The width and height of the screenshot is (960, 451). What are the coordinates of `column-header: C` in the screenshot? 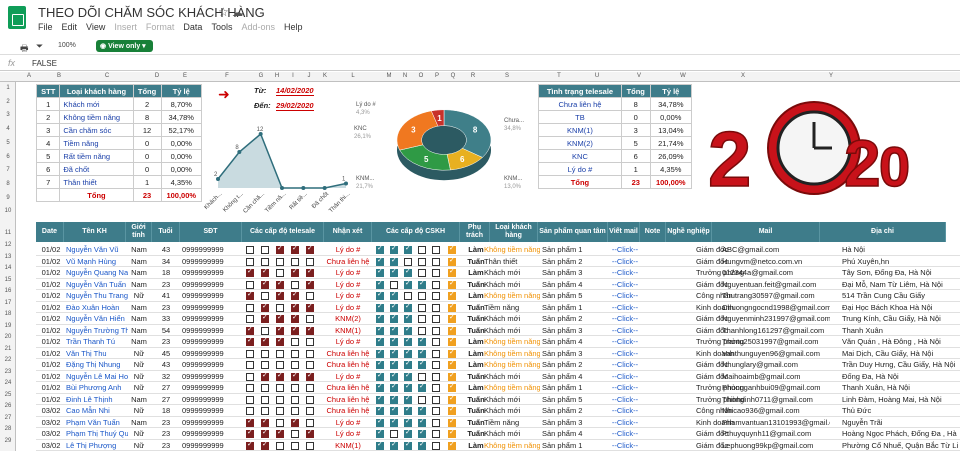 It's located at (107, 76).